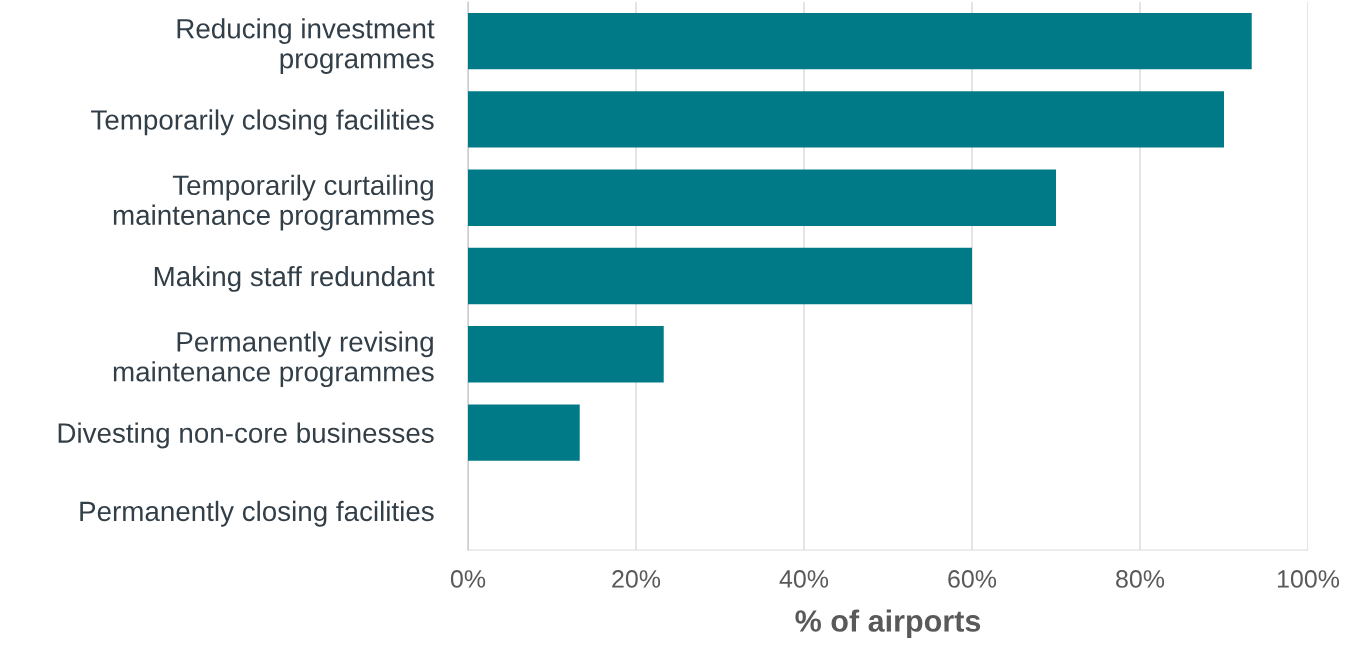 The image size is (1362, 653). Describe the element at coordinates (306, 46) in the screenshot. I see `y-tick-label: Reducing investment programmes` at that location.